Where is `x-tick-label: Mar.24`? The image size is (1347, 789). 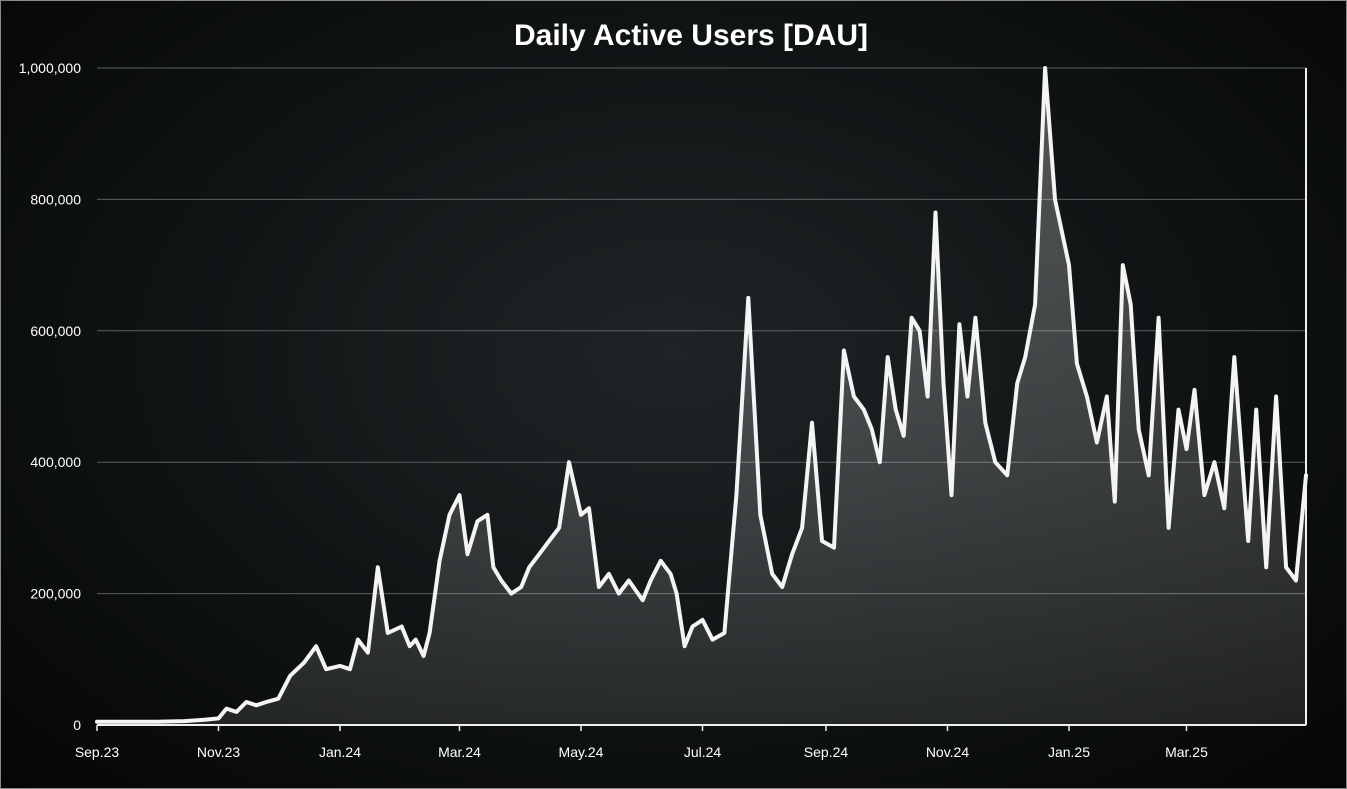 x-tick-label: Mar.24 is located at coordinates (459, 752).